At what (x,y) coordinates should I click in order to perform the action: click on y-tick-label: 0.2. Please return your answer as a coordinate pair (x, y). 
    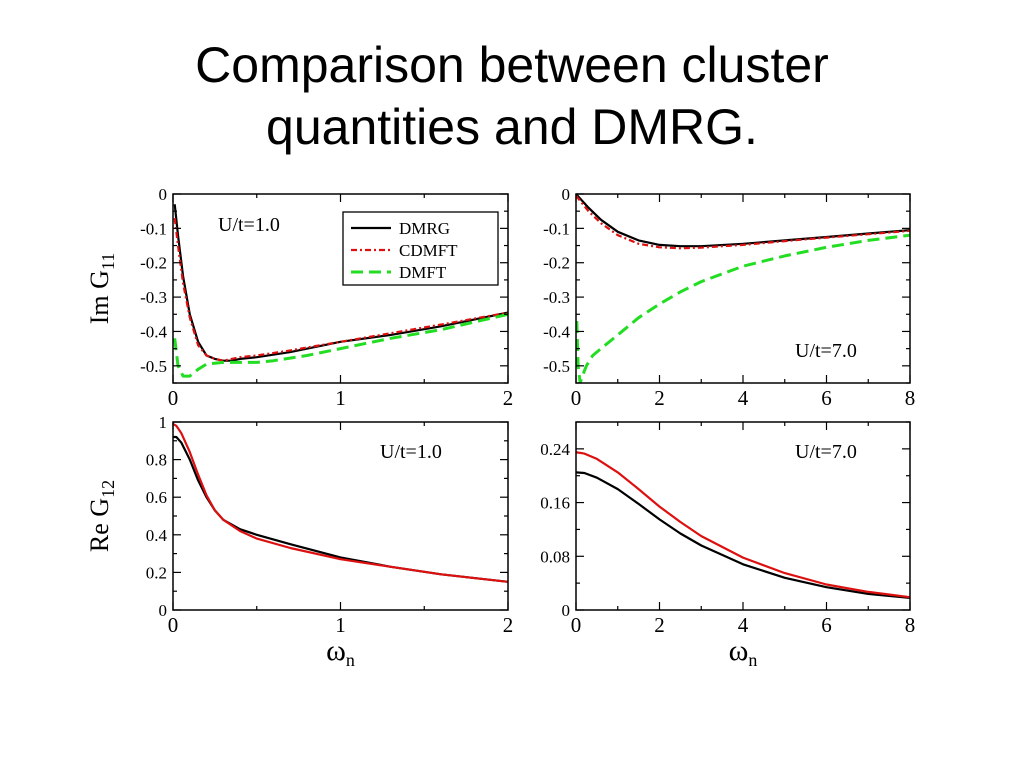
    Looking at the image, I should click on (156, 572).